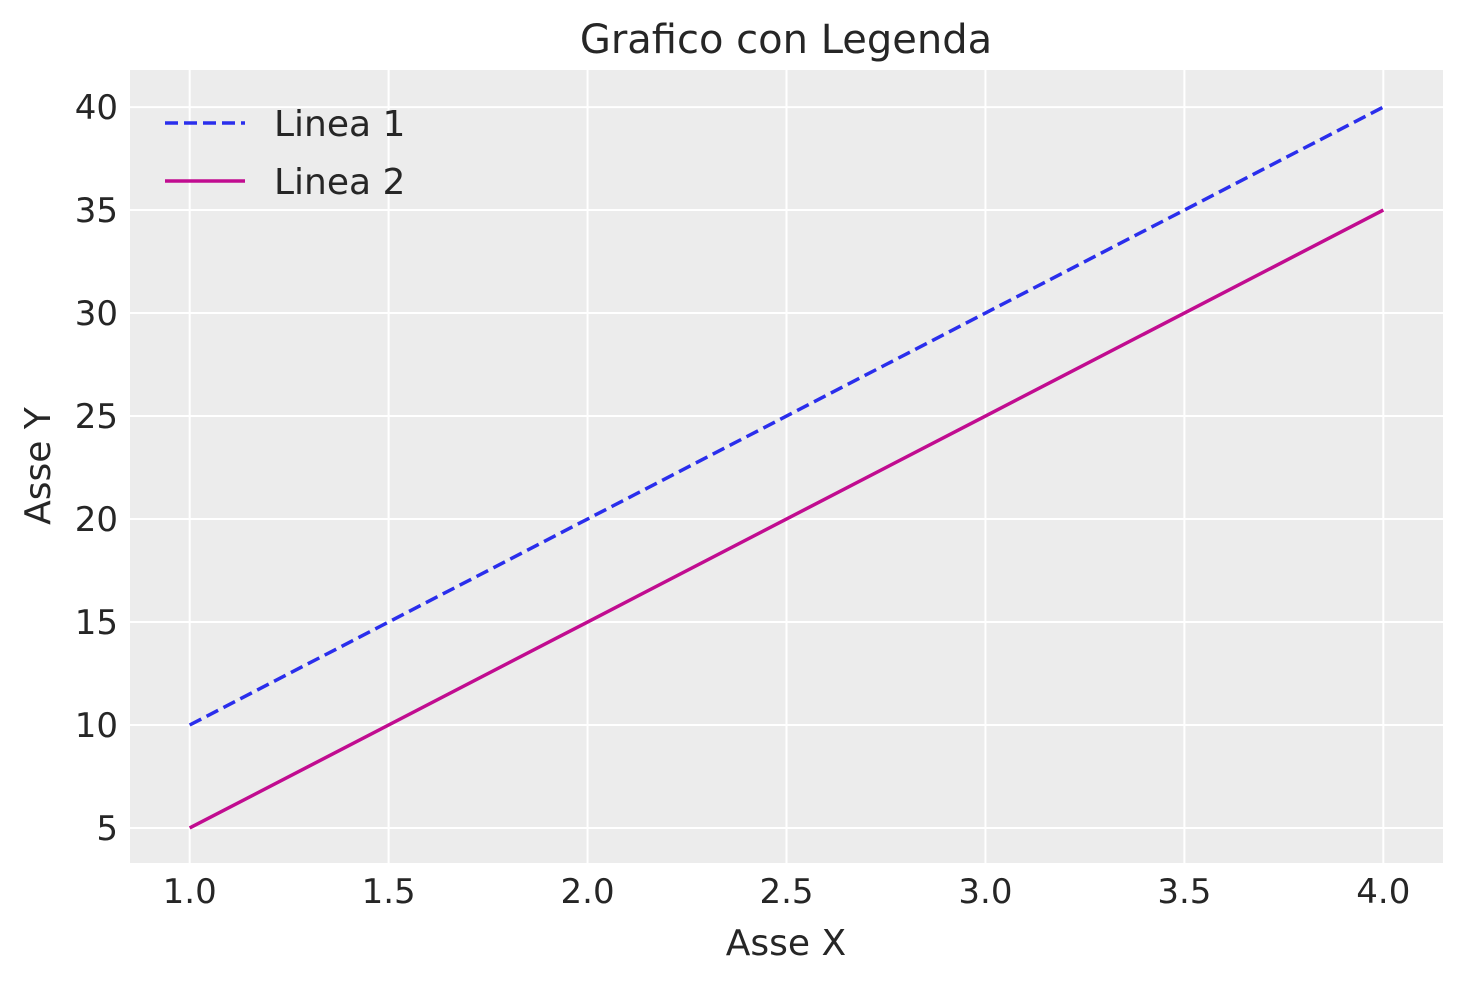 Image resolution: width=1463 pixels, height=983 pixels. Describe the element at coordinates (38, 465) in the screenshot. I see `y-axis-label: Asse Y` at that location.